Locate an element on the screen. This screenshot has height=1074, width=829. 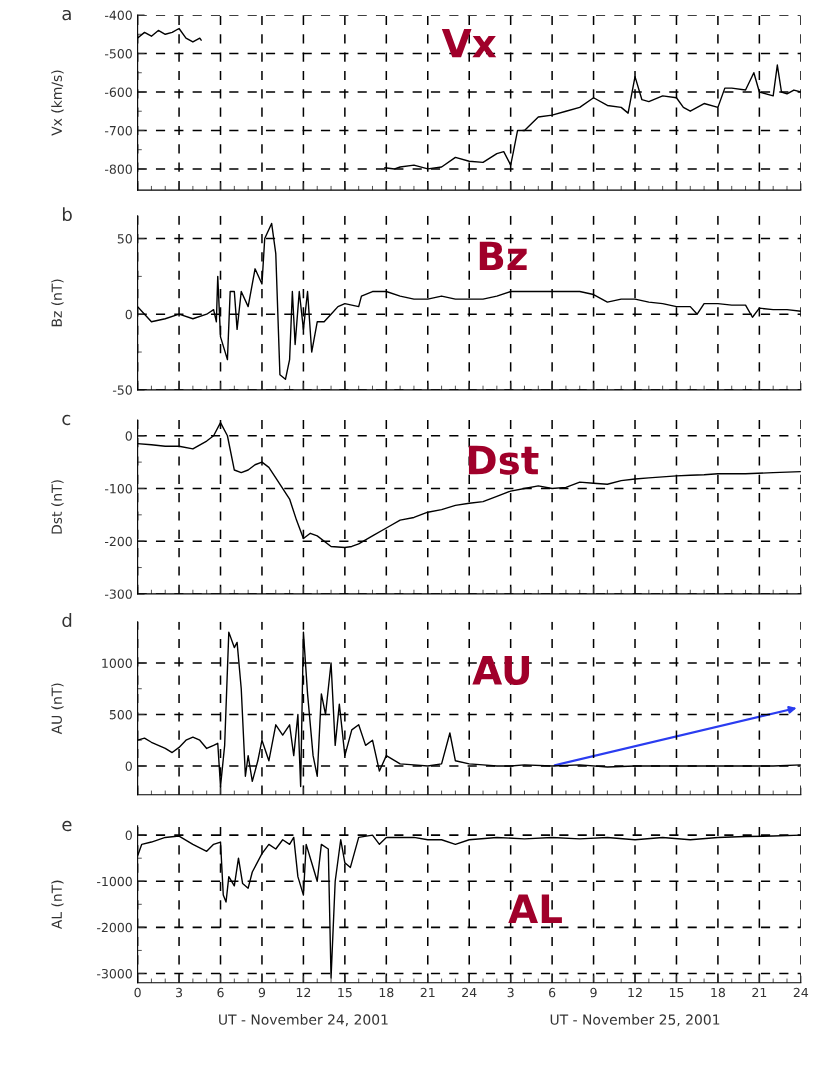
text: d is located at coordinates (67, 620).